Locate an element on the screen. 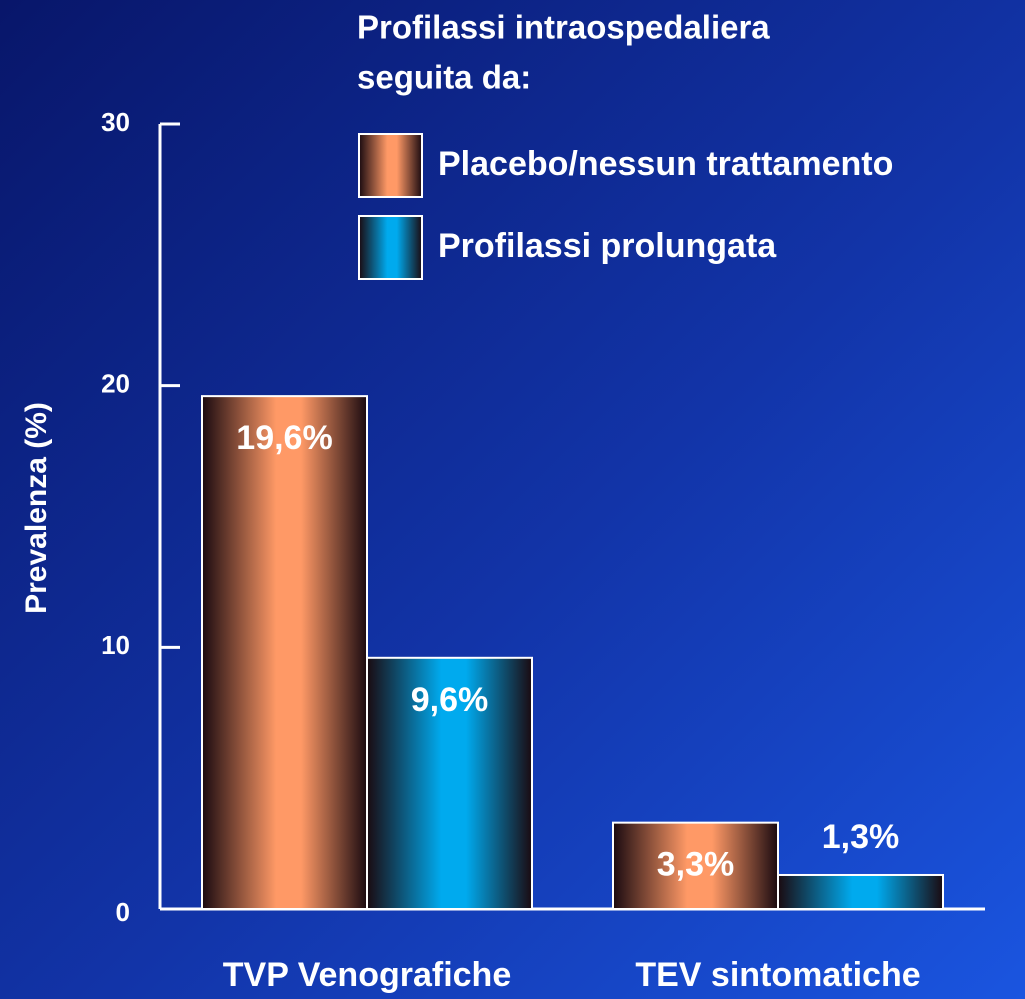 This screenshot has height=999, width=1025. y-tick-label: 20 is located at coordinates (115, 384).